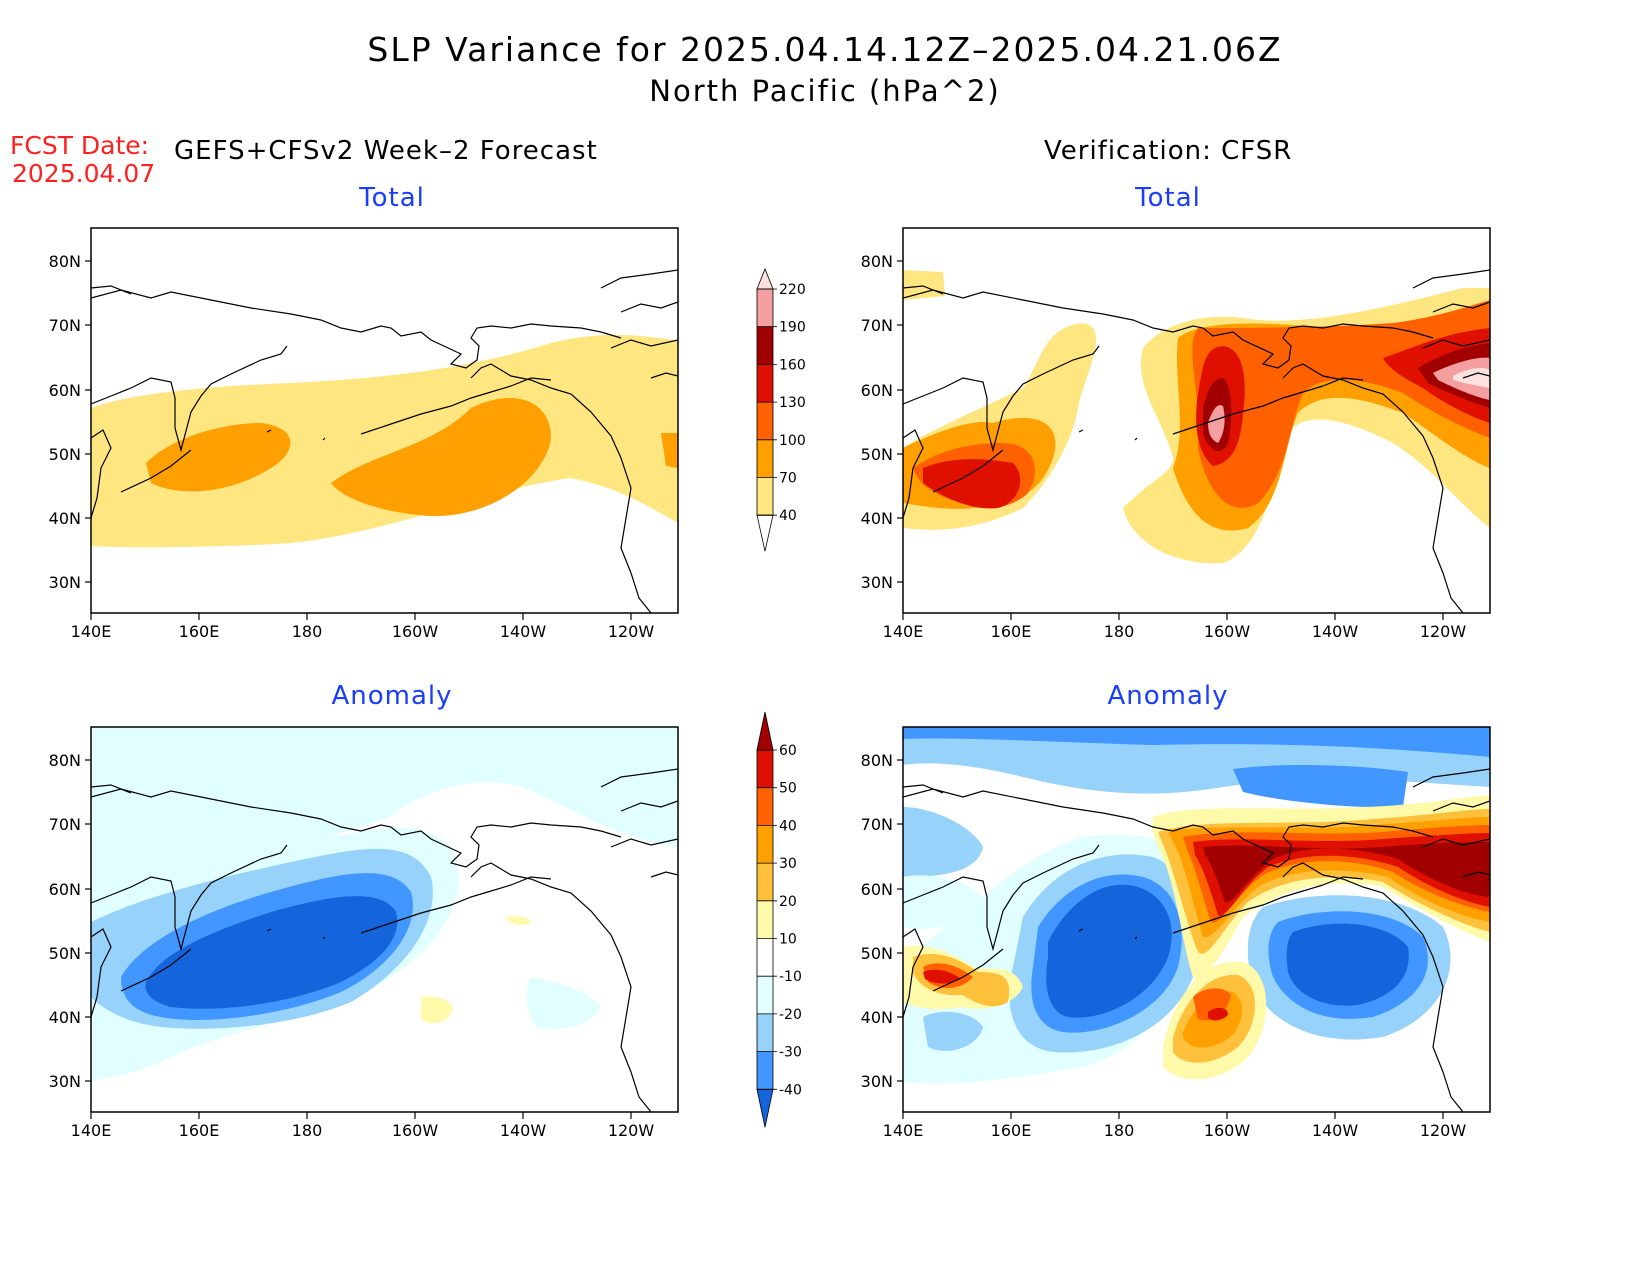 The image size is (1650, 1275). Describe the element at coordinates (765, 731) in the screenshot. I see `colorbar-anomaly-top-arrow` at that location.